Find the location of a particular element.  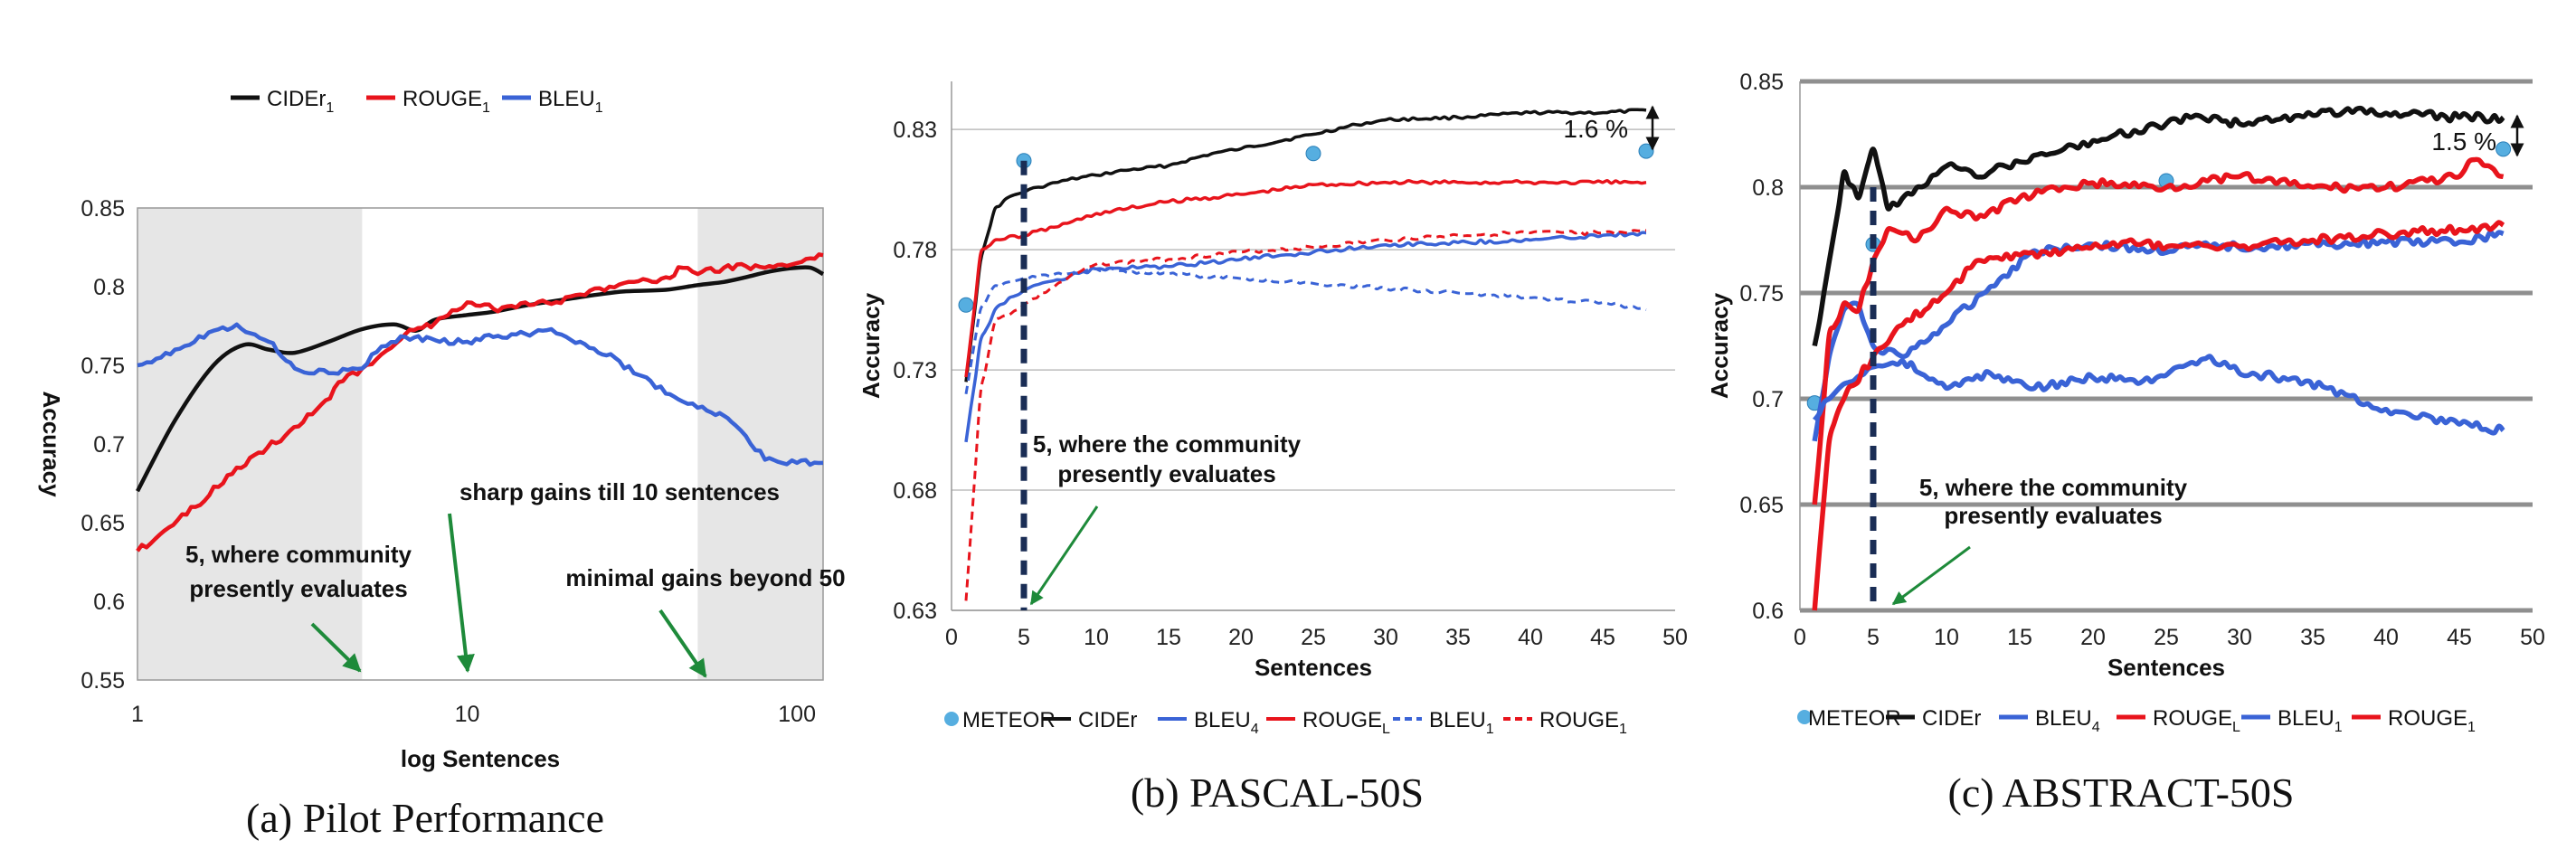

series-line-rouge-l is located at coordinates (2158, 330).